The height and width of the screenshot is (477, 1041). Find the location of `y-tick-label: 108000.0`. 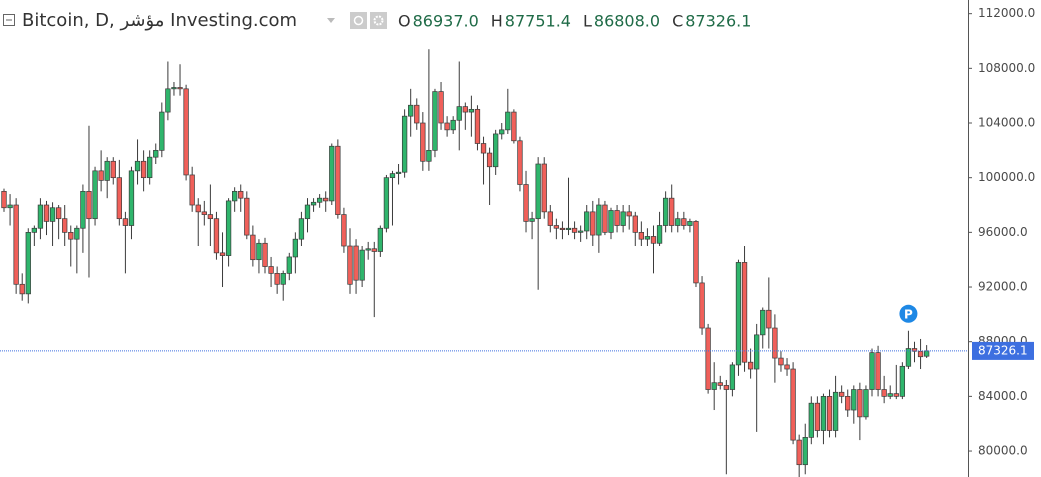

y-tick-label: 108000.0 is located at coordinates (1006, 68).